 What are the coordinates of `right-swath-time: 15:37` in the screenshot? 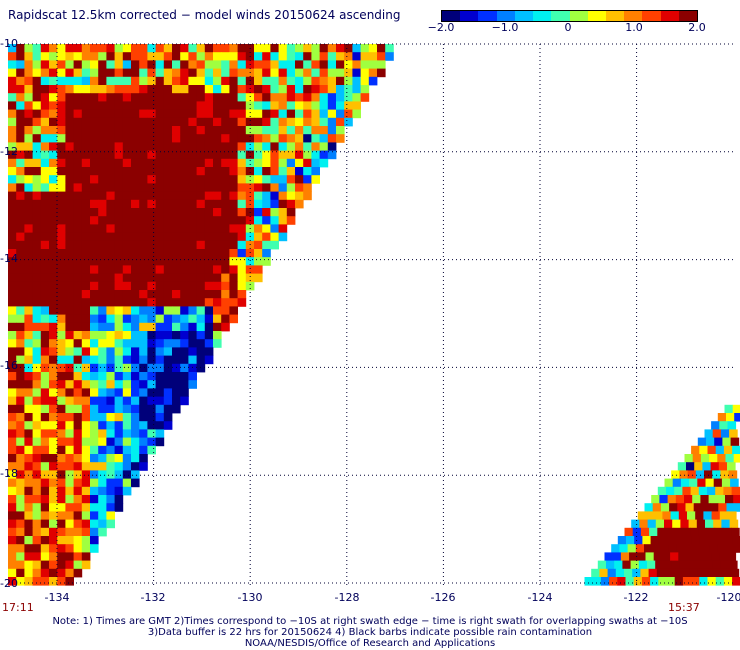 It's located at (684, 607).